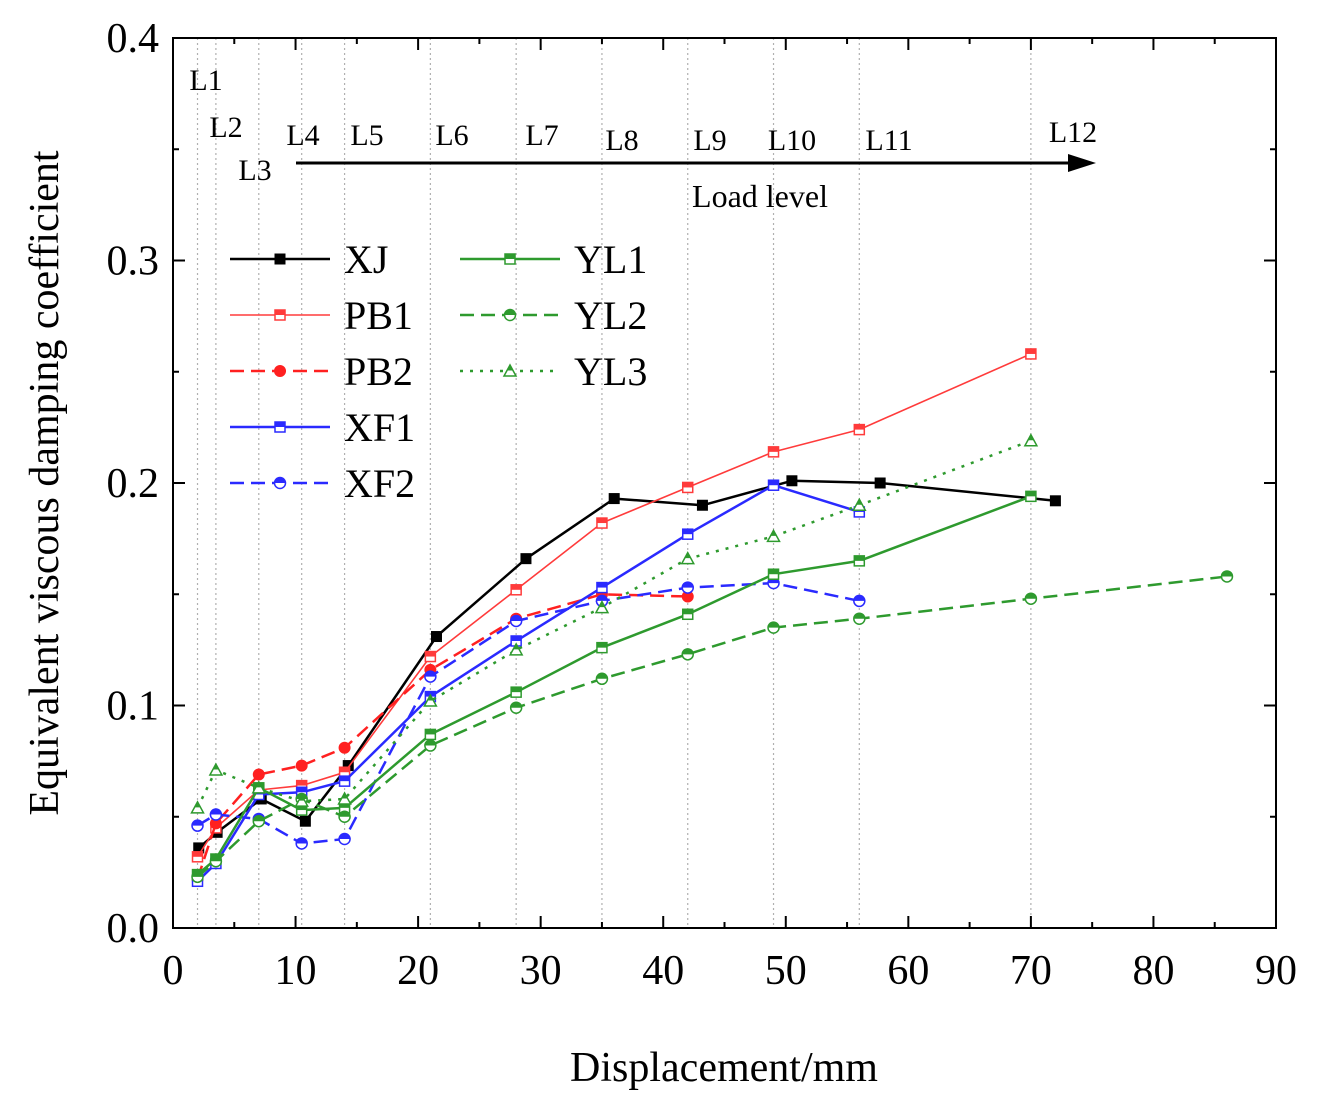 This screenshot has width=1321, height=1113. Describe the element at coordinates (321, 315) in the screenshot. I see `legend-item-pb1: PB1` at that location.